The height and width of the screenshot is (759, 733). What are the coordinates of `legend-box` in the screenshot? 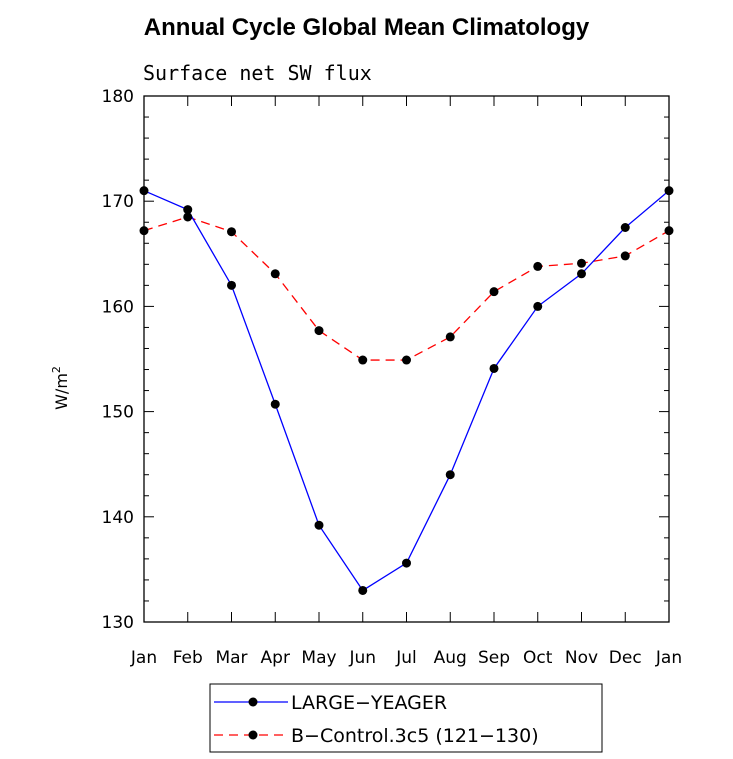 It's located at (406, 718).